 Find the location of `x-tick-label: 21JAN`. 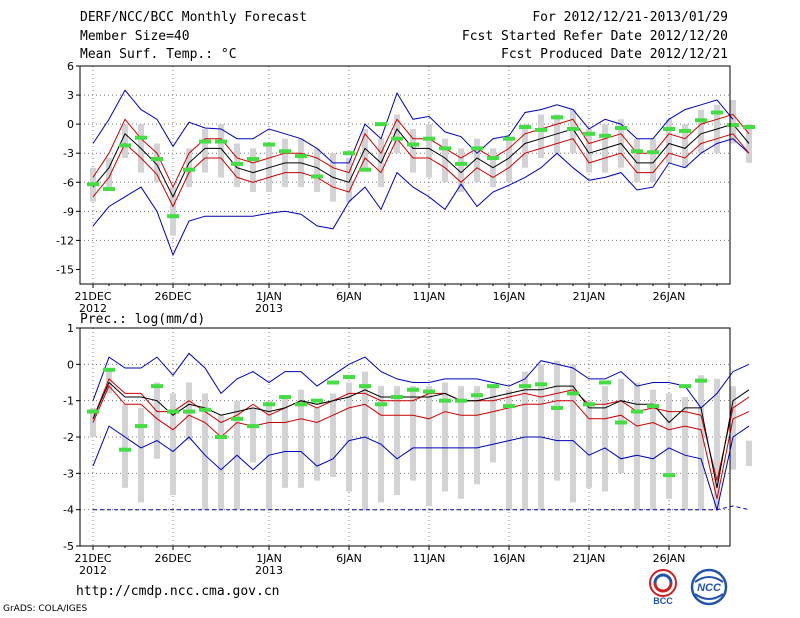

x-tick-label: 21JAN is located at coordinates (589, 558).